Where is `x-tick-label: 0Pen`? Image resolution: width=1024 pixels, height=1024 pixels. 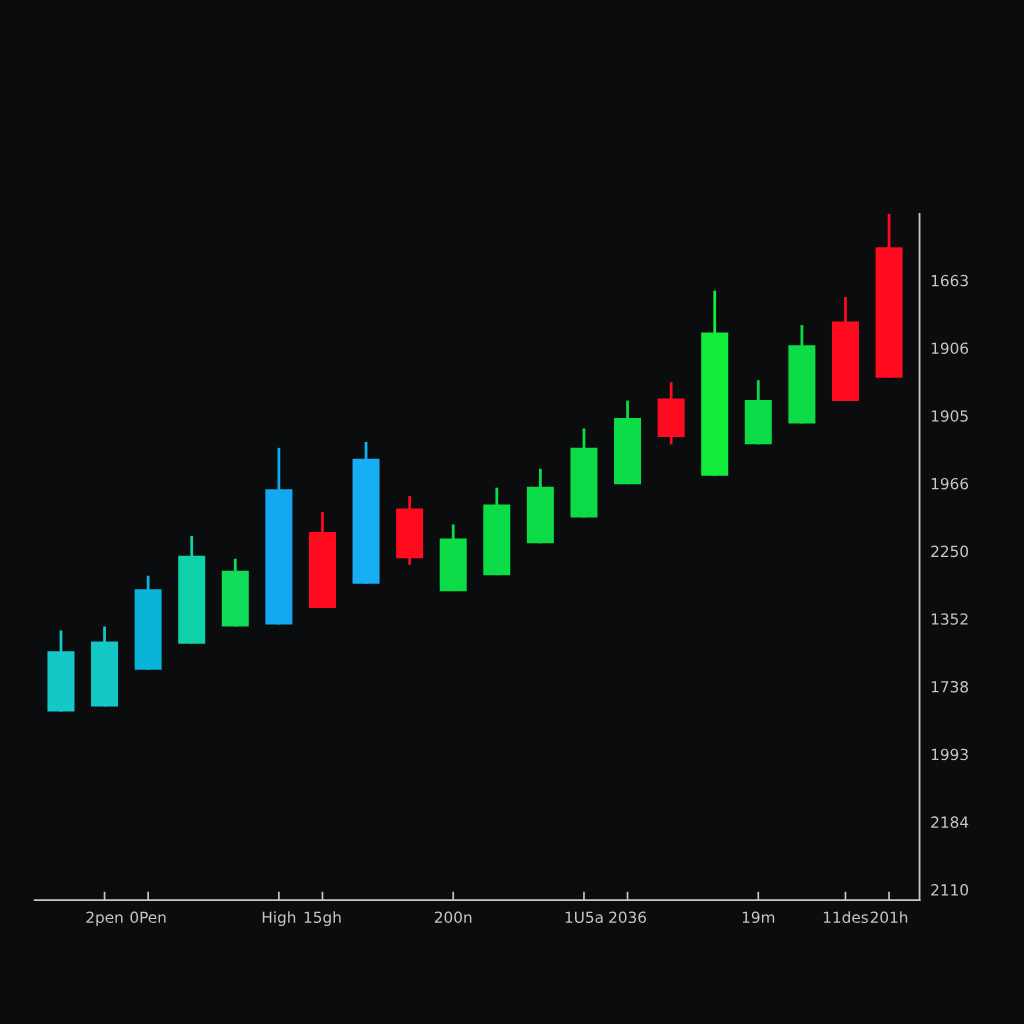 x-tick-label: 0Pen is located at coordinates (148, 917).